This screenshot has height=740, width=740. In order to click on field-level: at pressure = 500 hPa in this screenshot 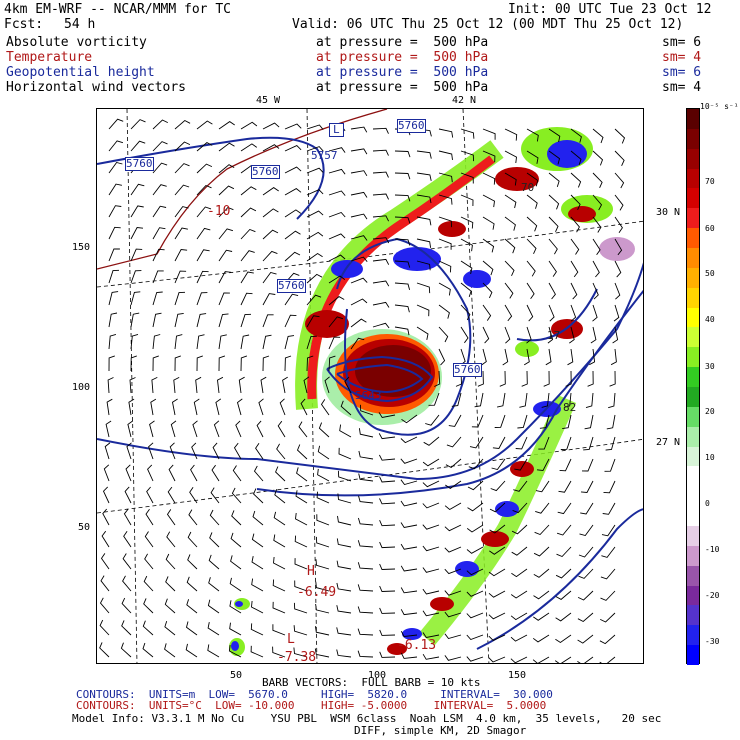, I will do `click(402, 72)`.